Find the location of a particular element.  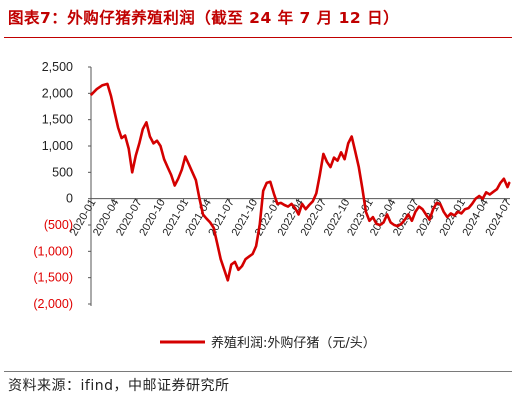

y-tick-label: 1,500 is located at coordinates (57, 120).